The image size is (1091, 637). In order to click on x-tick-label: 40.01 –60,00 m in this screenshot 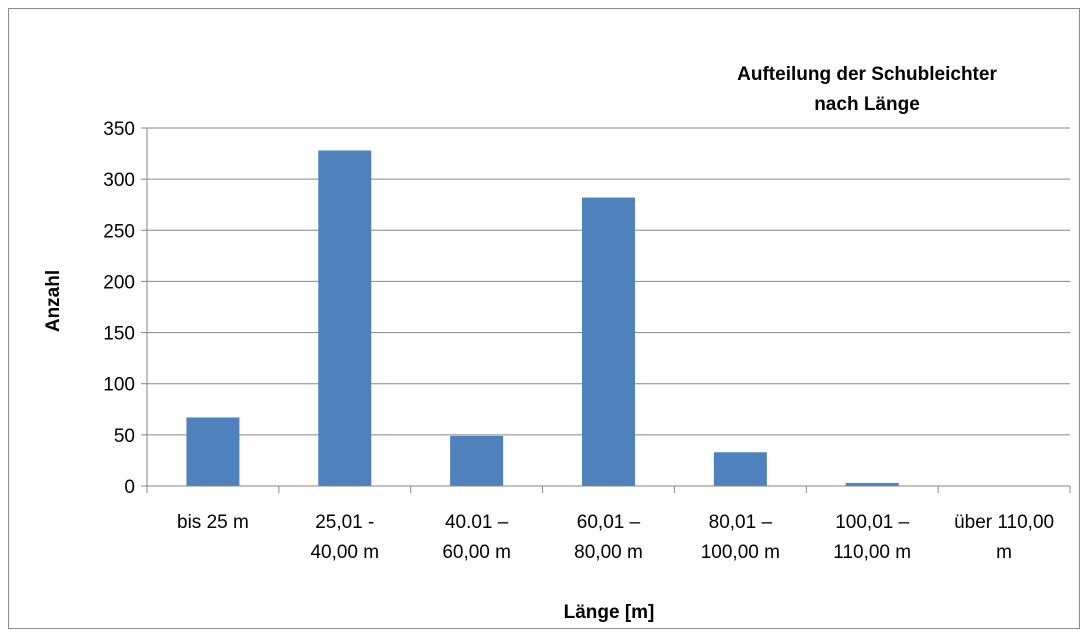, I will do `click(476, 537)`.